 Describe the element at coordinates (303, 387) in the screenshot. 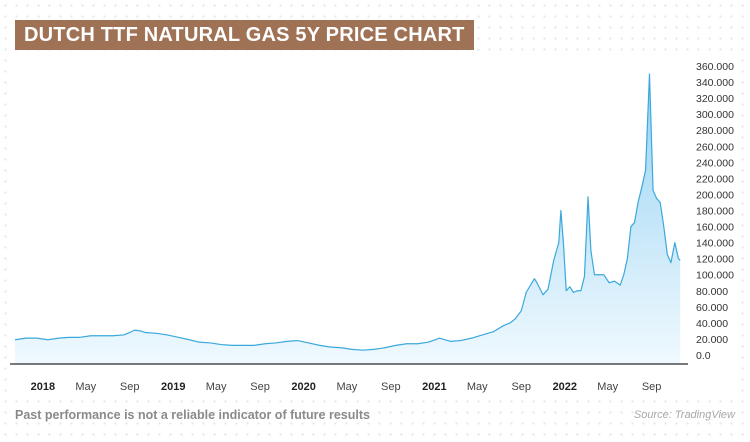

I see `x-tick-label: 2020` at that location.